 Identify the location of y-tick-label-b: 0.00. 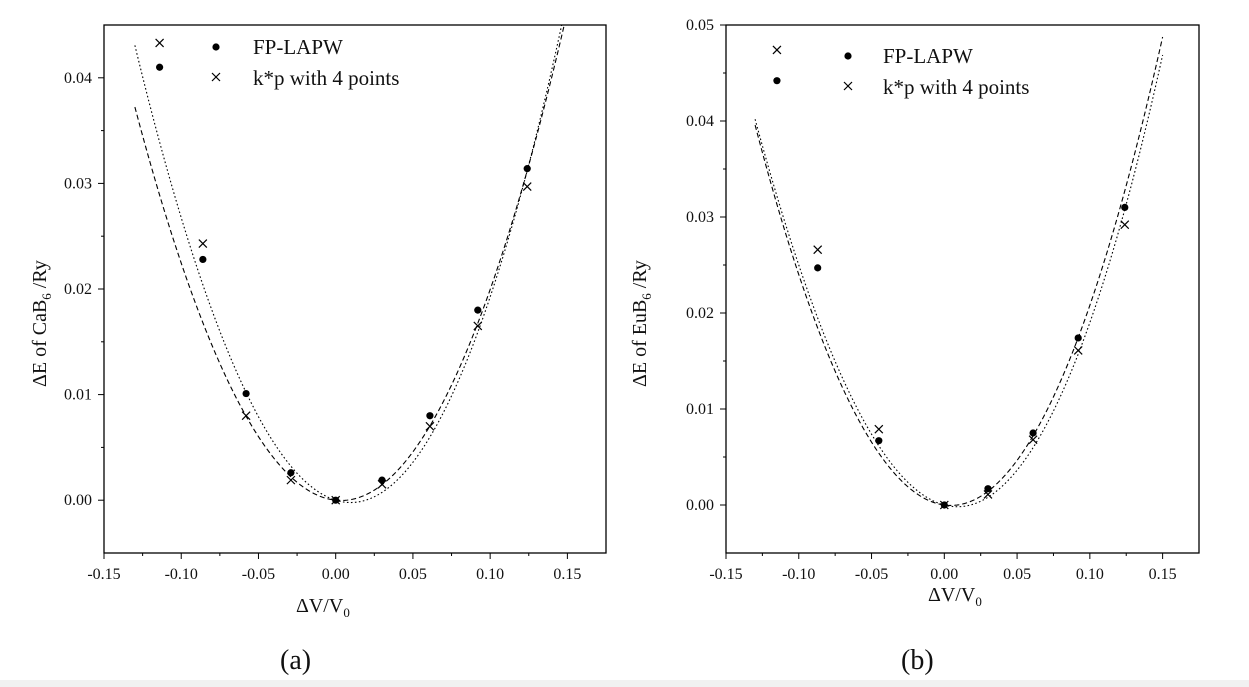
(700, 505).